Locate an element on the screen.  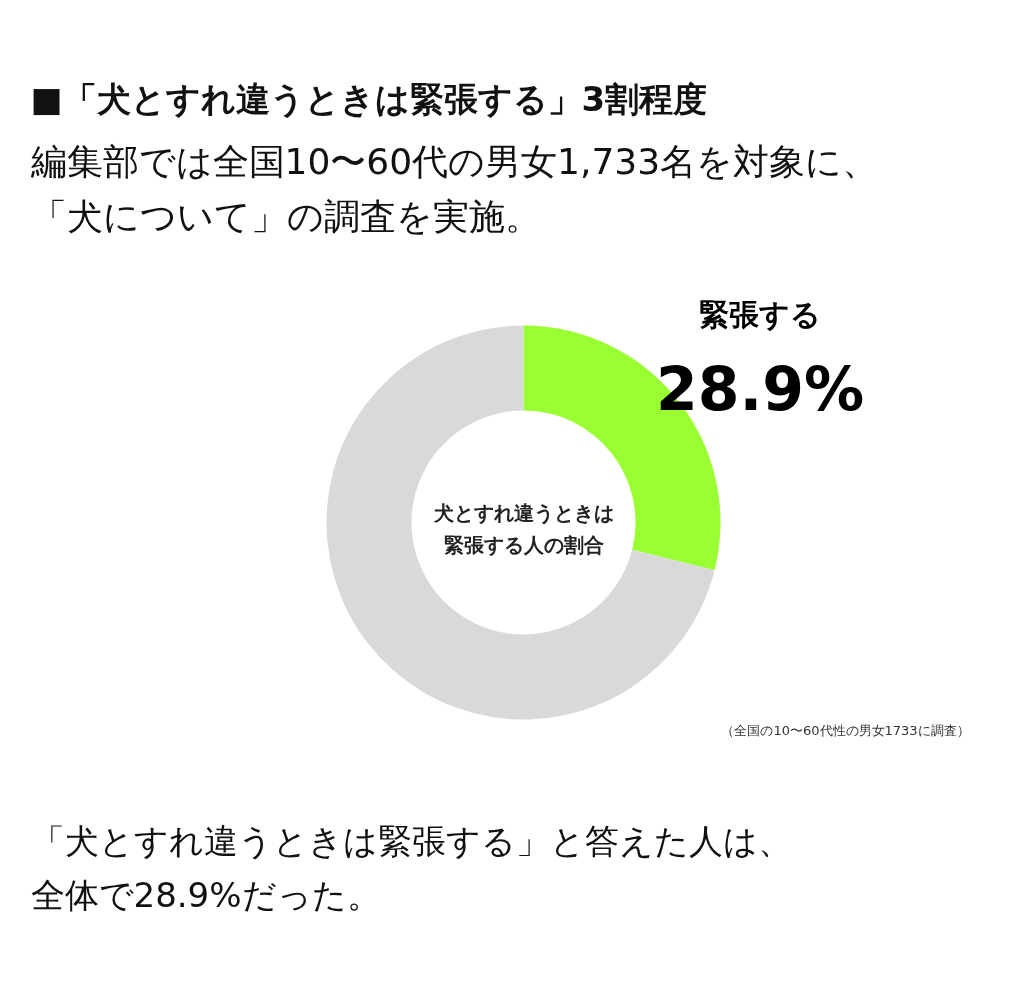
data-label: 28.9% is located at coordinates (760, 389).